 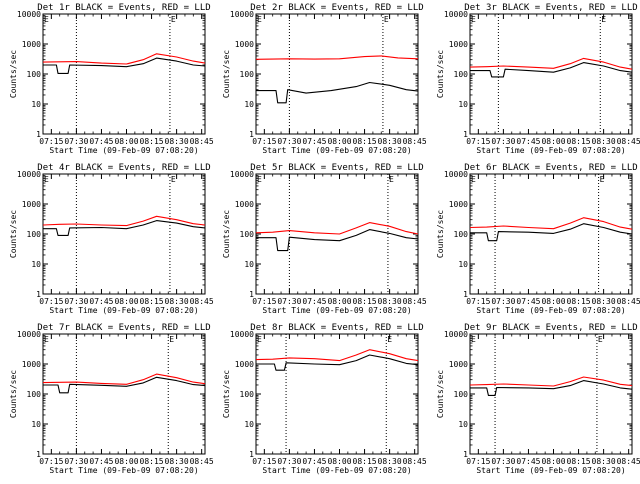 What do you see at coordinates (336, 328) in the screenshot?
I see `panel-title: Det 8r BLACK = Events, RED = LLD` at bounding box center [336, 328].